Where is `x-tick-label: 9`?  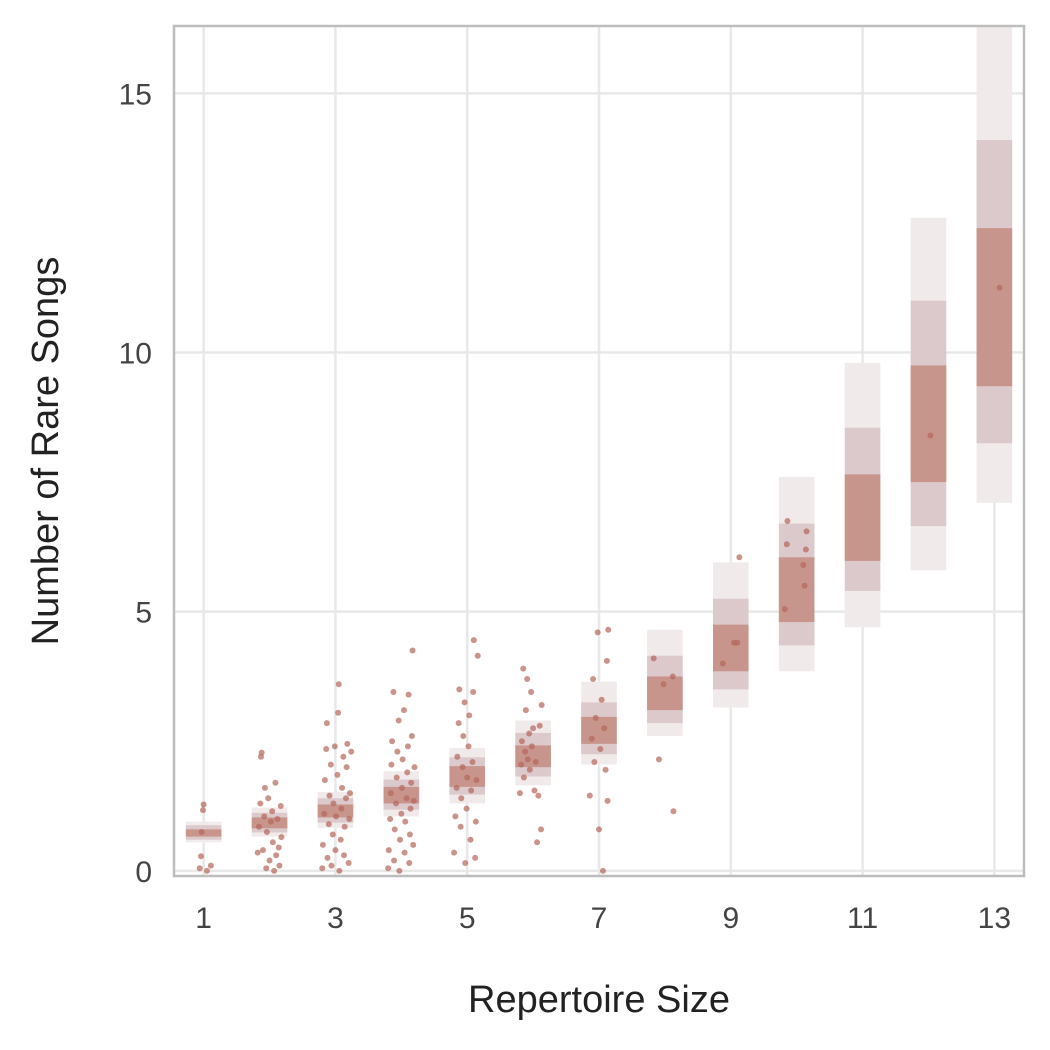 x-tick-label: 9 is located at coordinates (730, 918).